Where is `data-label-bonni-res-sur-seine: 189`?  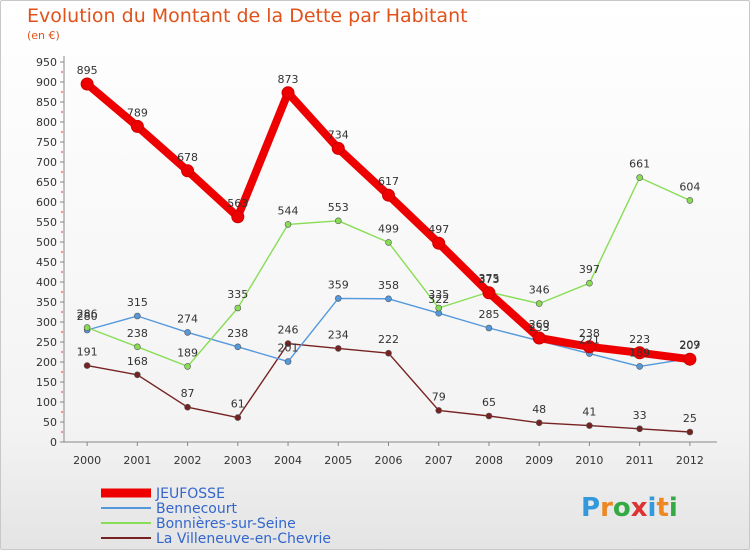 data-label-bonni-res-sur-seine: 189 is located at coordinates (187, 352).